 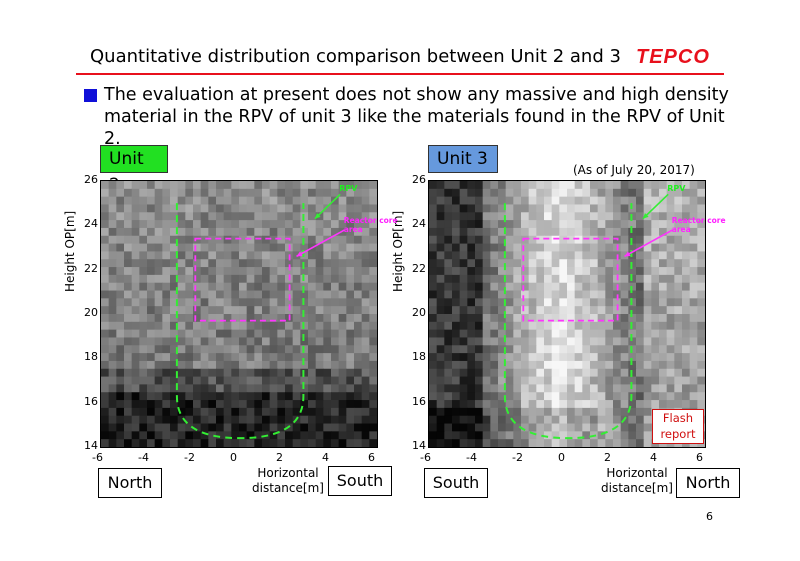 What do you see at coordinates (561, 457) in the screenshot?
I see `x-tick-label: 0` at bounding box center [561, 457].